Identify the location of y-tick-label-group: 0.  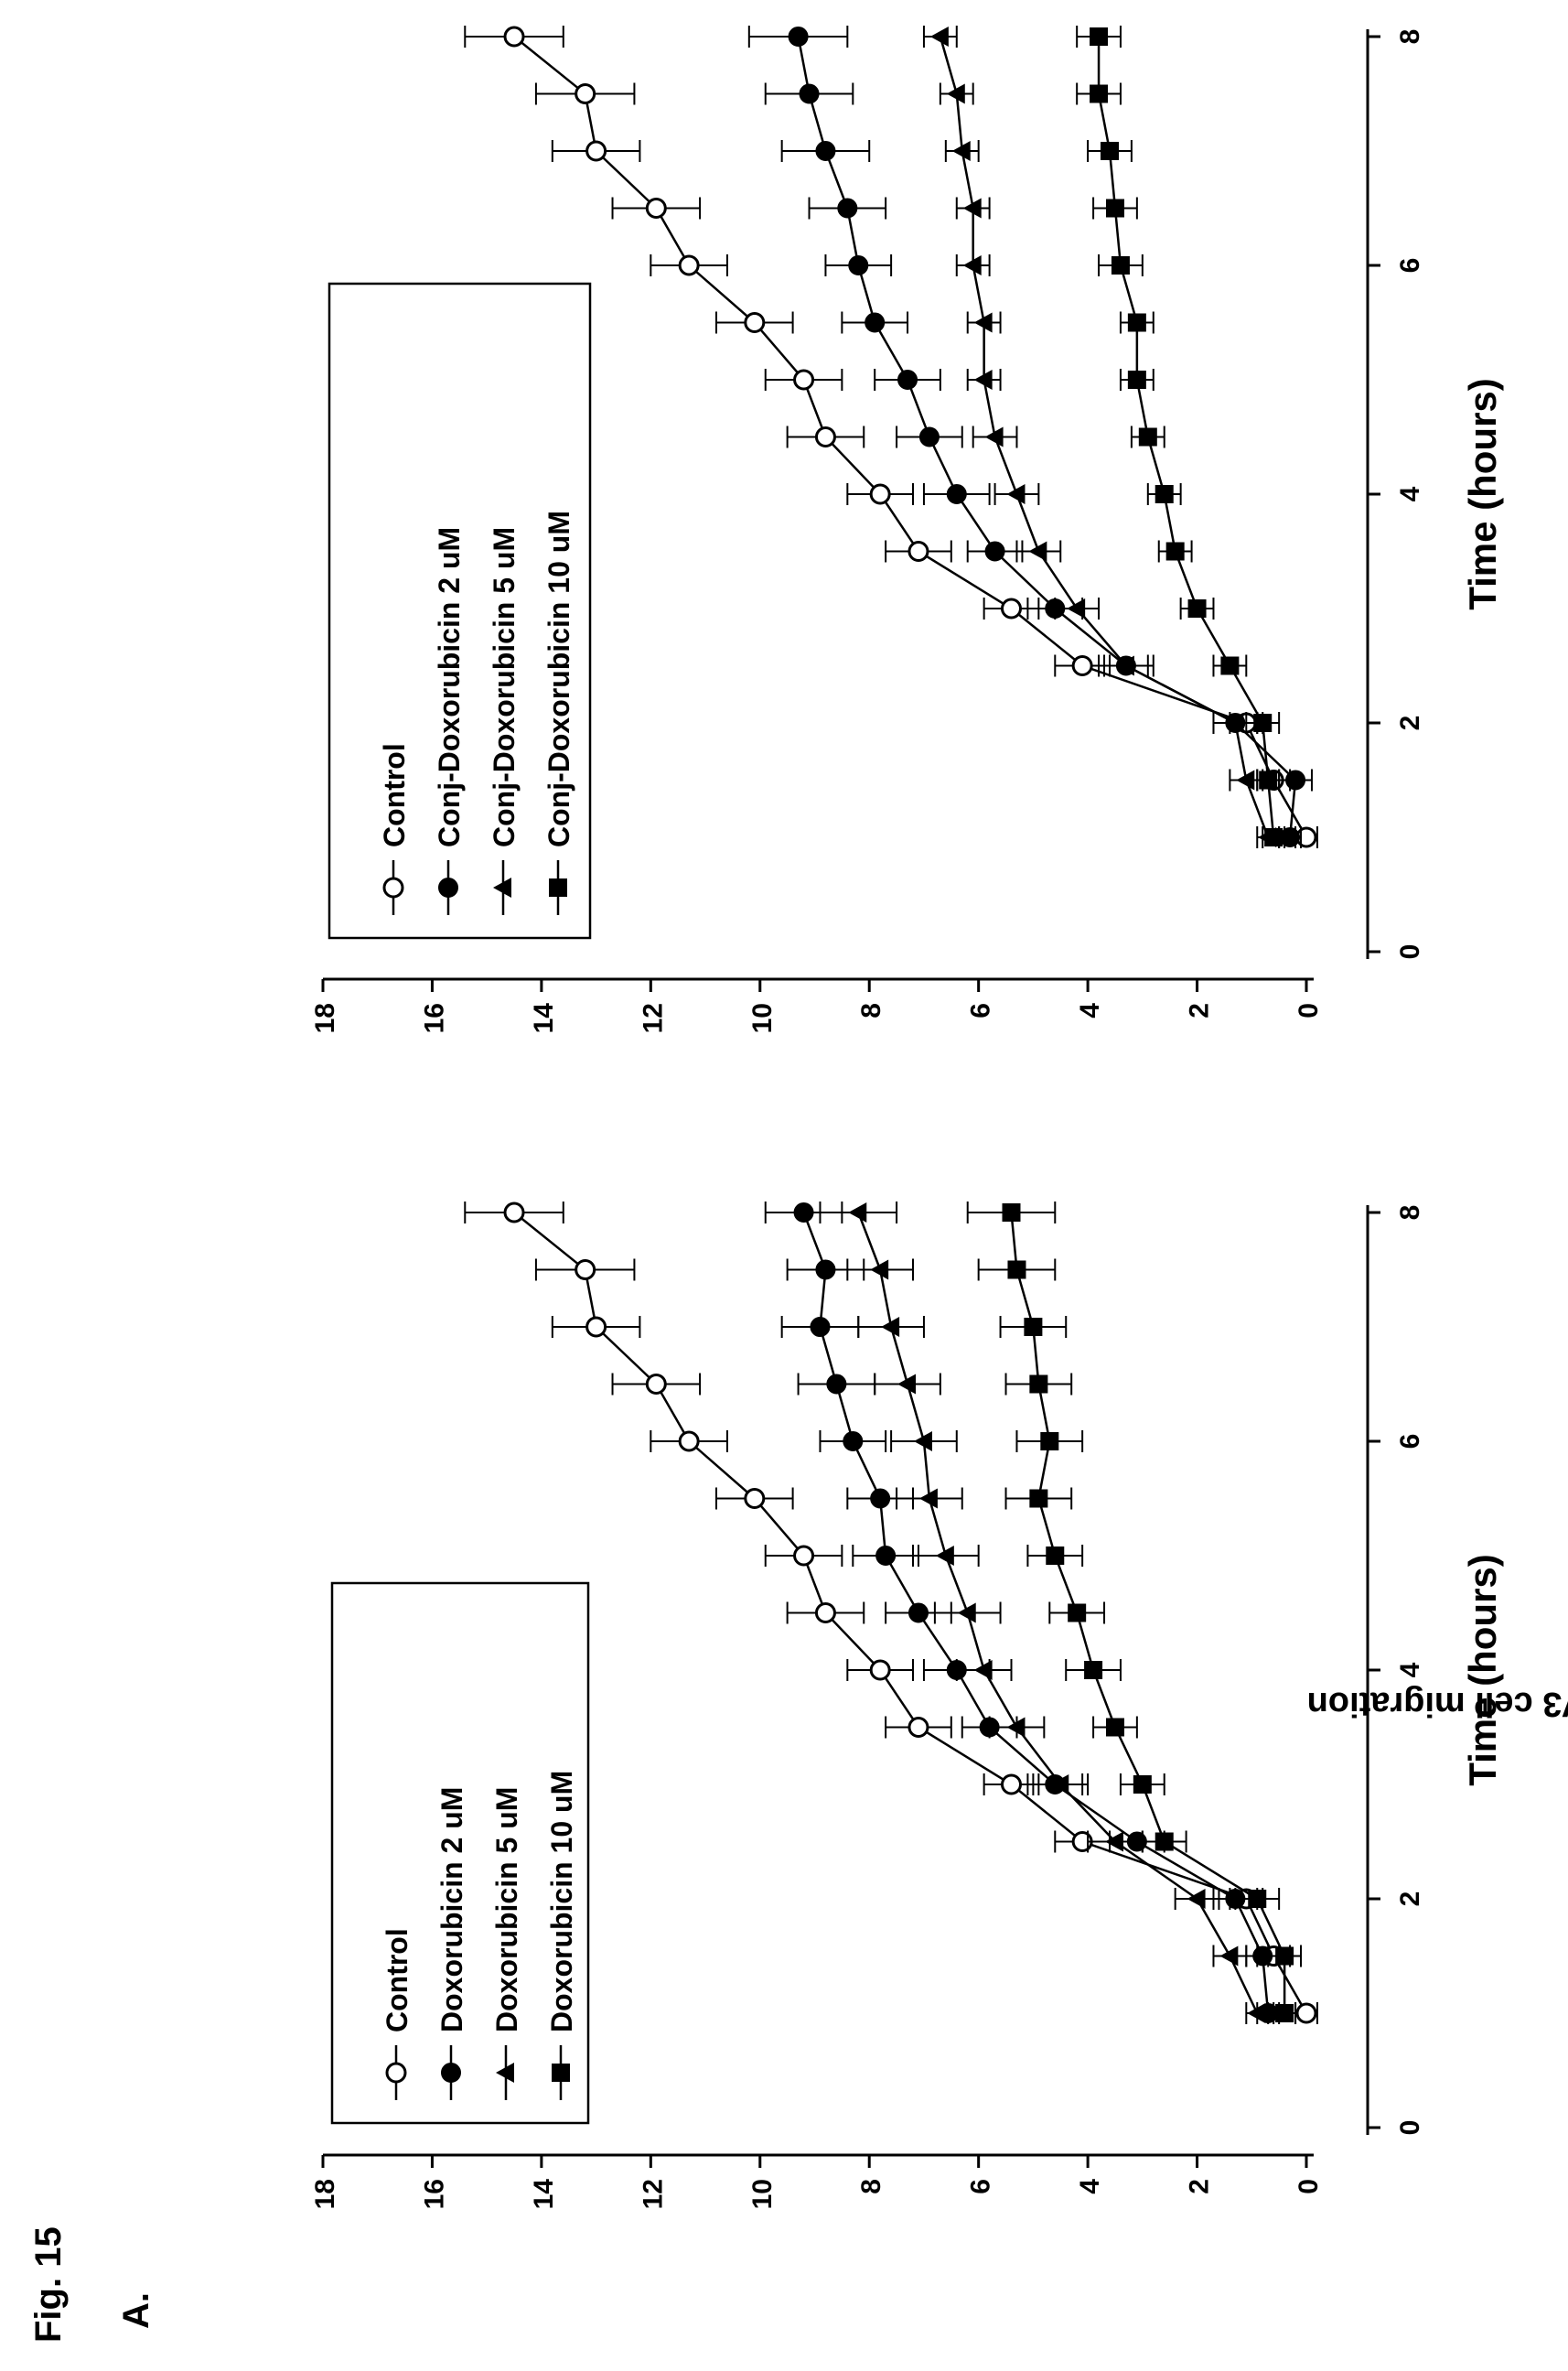
(1309, 2186).